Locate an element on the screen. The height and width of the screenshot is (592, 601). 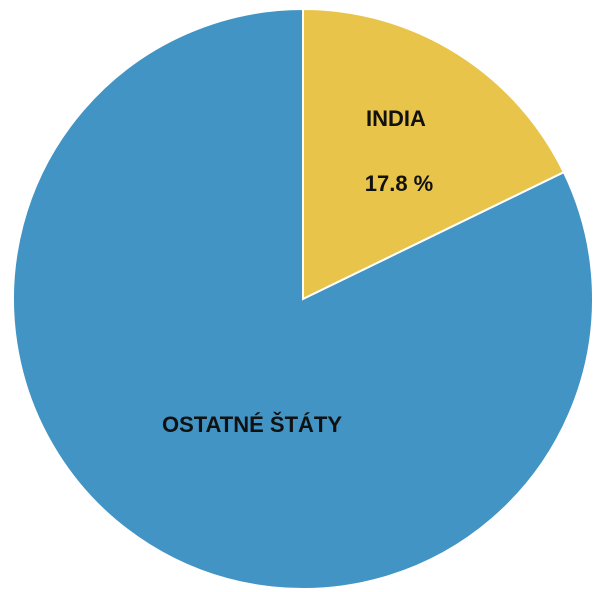
slice-label-india: INDIA is located at coordinates (396, 118).